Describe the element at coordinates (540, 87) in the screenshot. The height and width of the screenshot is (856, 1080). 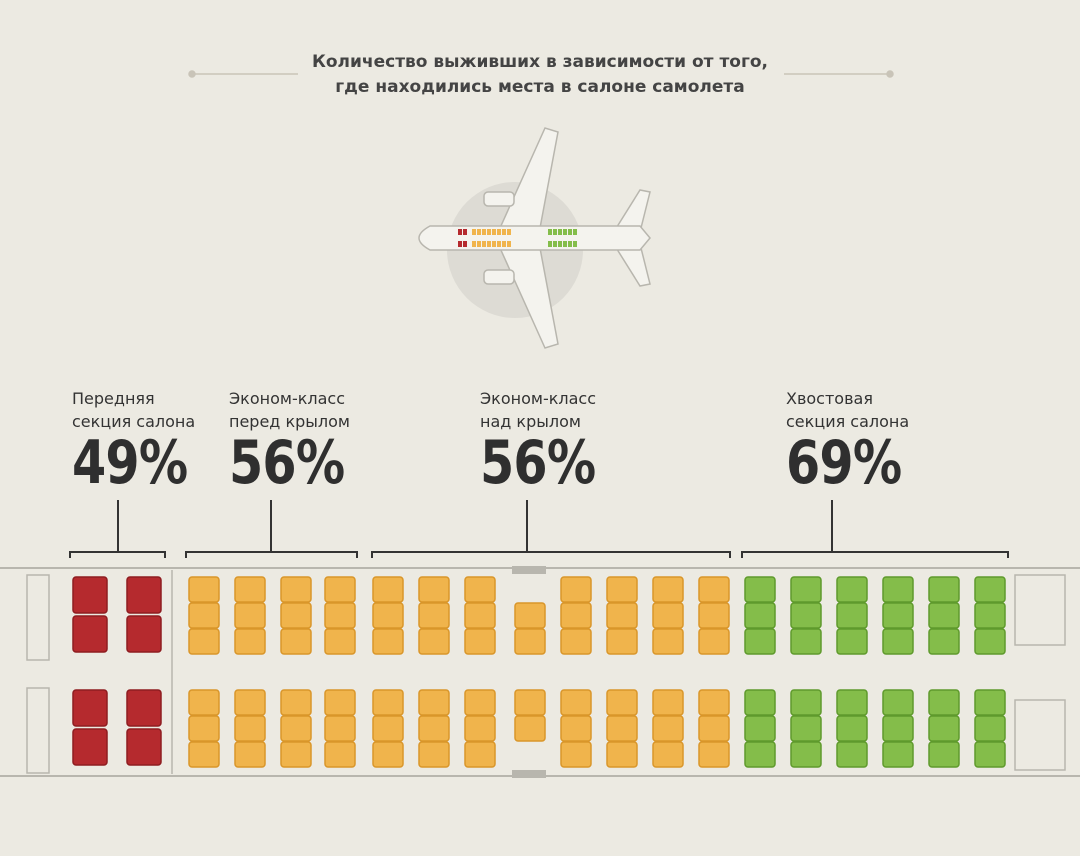
I see `title-line: где находились места в салоне самолета` at that location.